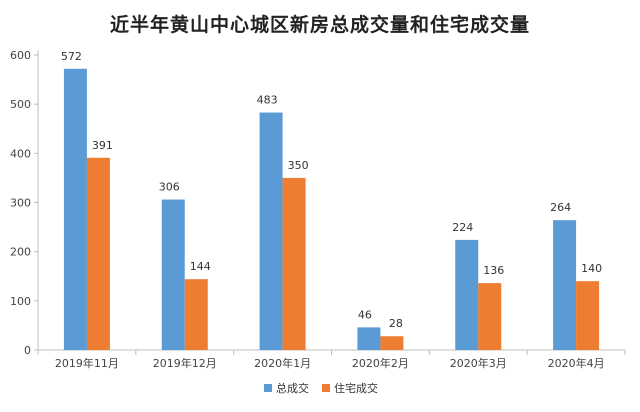 Image resolution: width=640 pixels, height=412 pixels. Describe the element at coordinates (319, 25) in the screenshot. I see `chart-title: 近半年黄山中心城区新房总成交量和住宅成交量` at that location.